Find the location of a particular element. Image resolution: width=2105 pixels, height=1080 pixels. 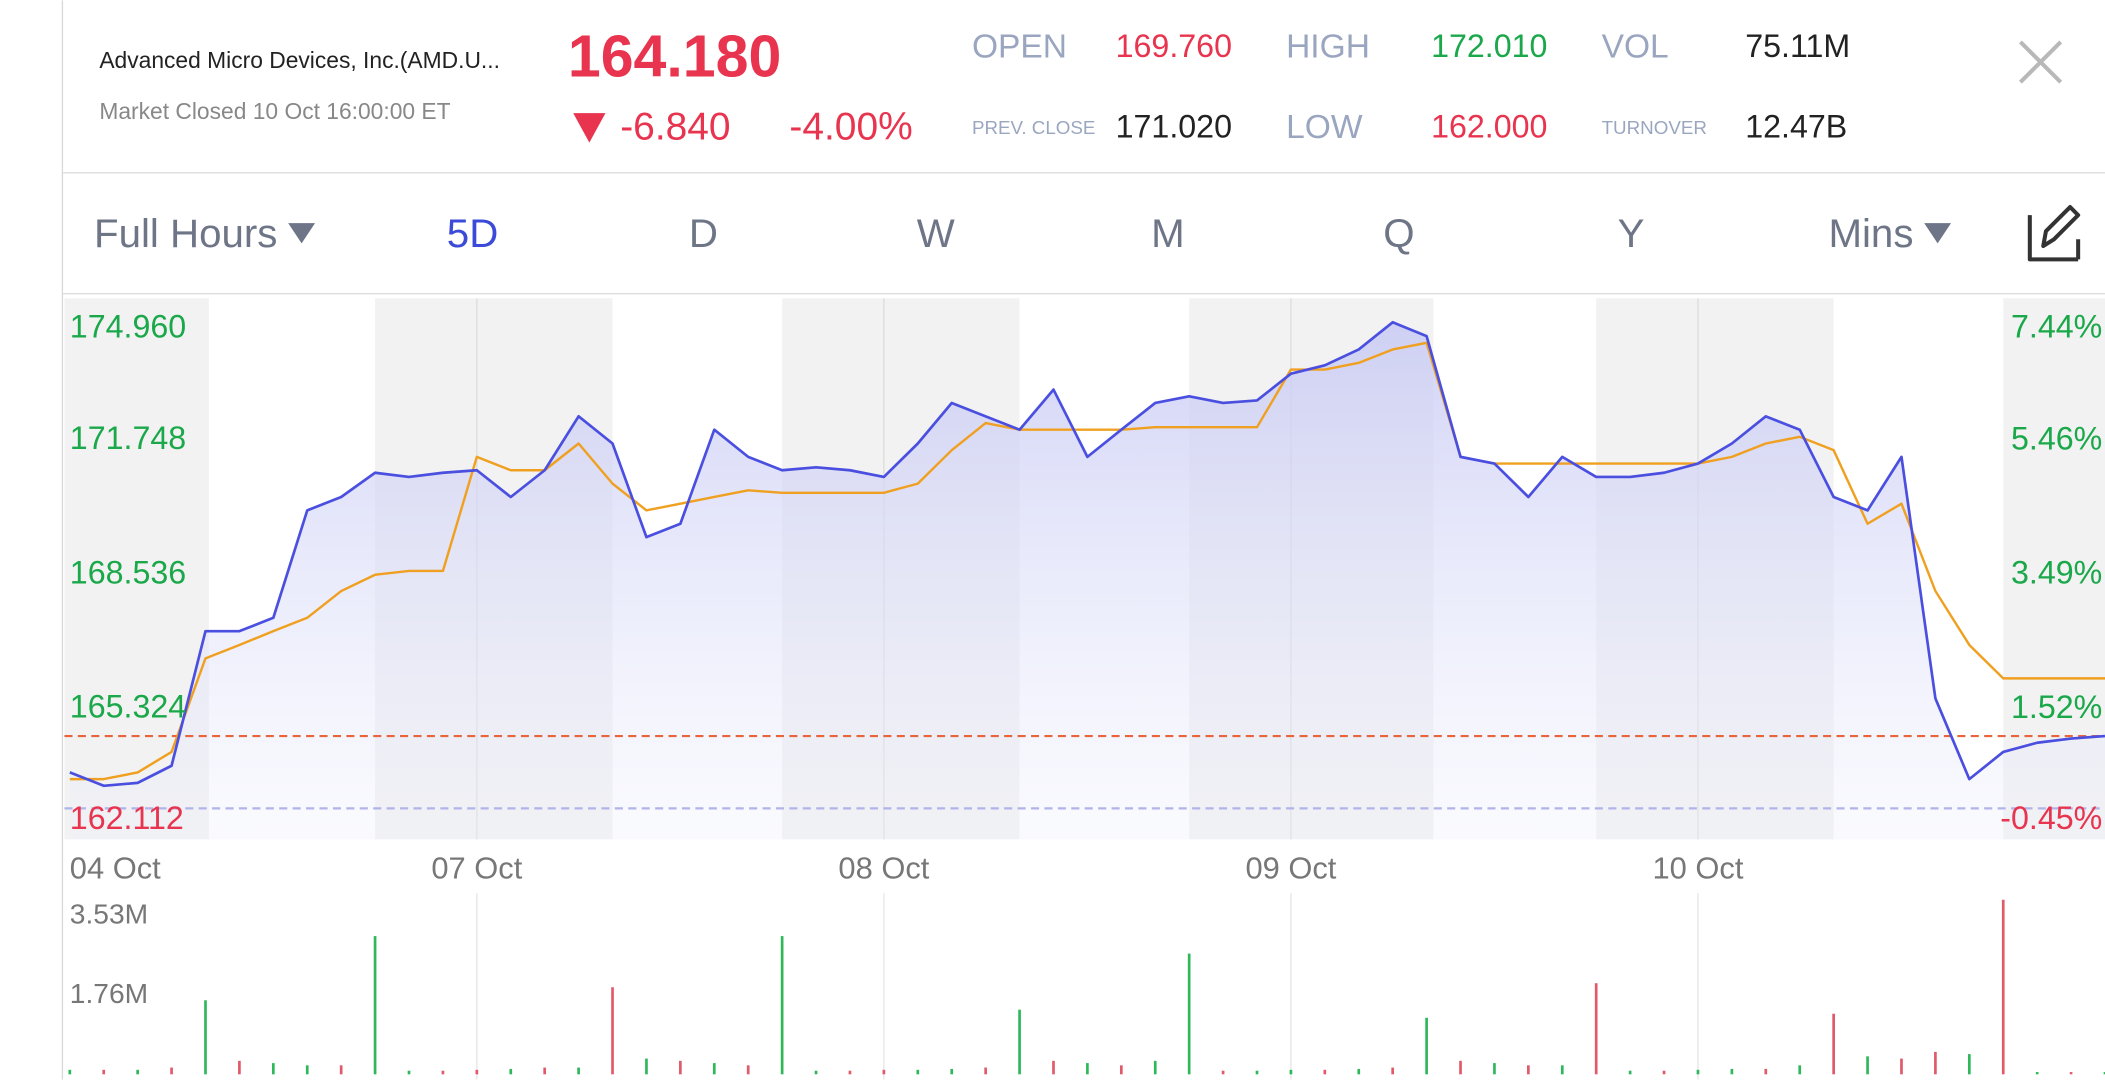

edit-icon is located at coordinates (2054, 233).